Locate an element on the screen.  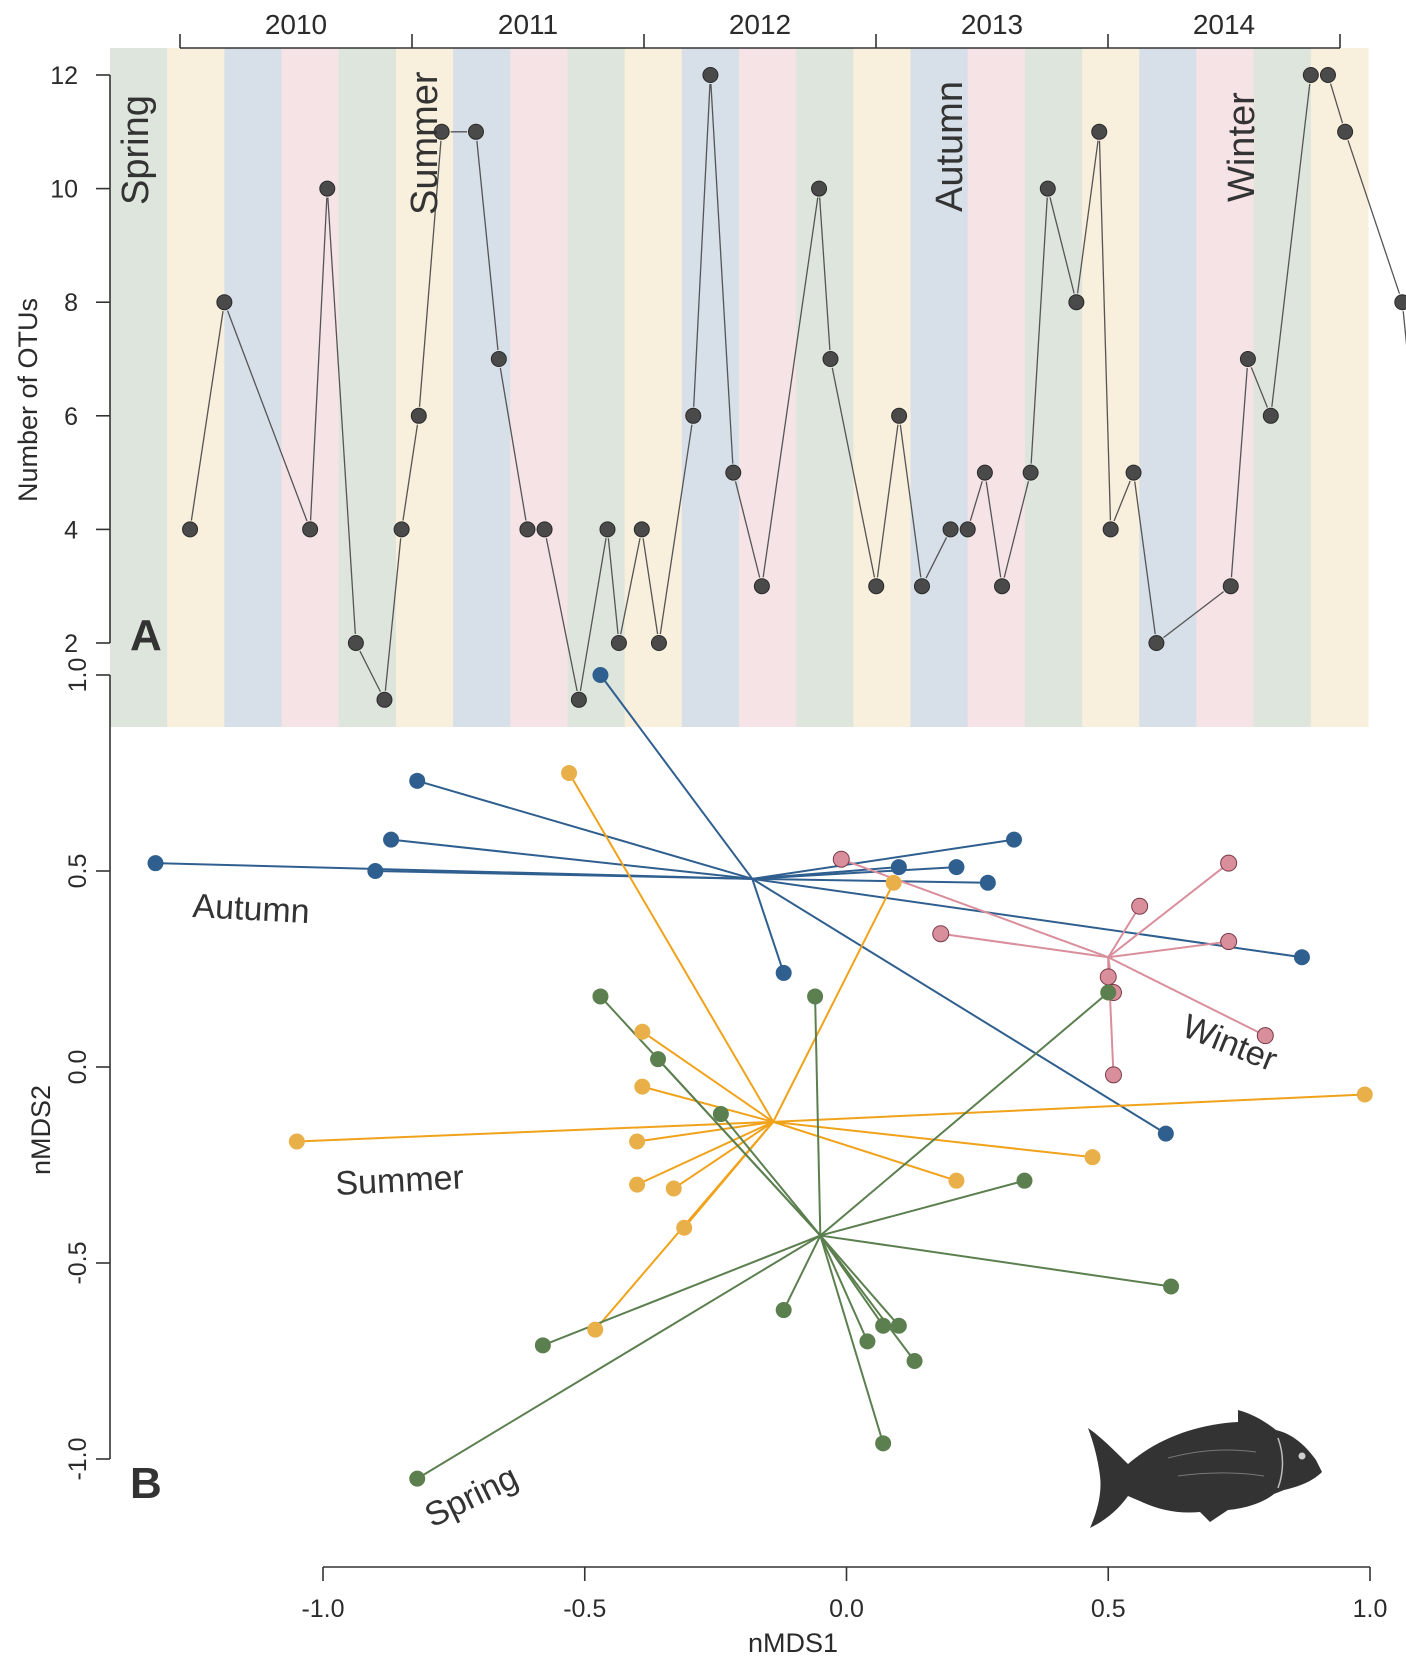
season-label-winter: Winter is located at coordinates (1242, 147).